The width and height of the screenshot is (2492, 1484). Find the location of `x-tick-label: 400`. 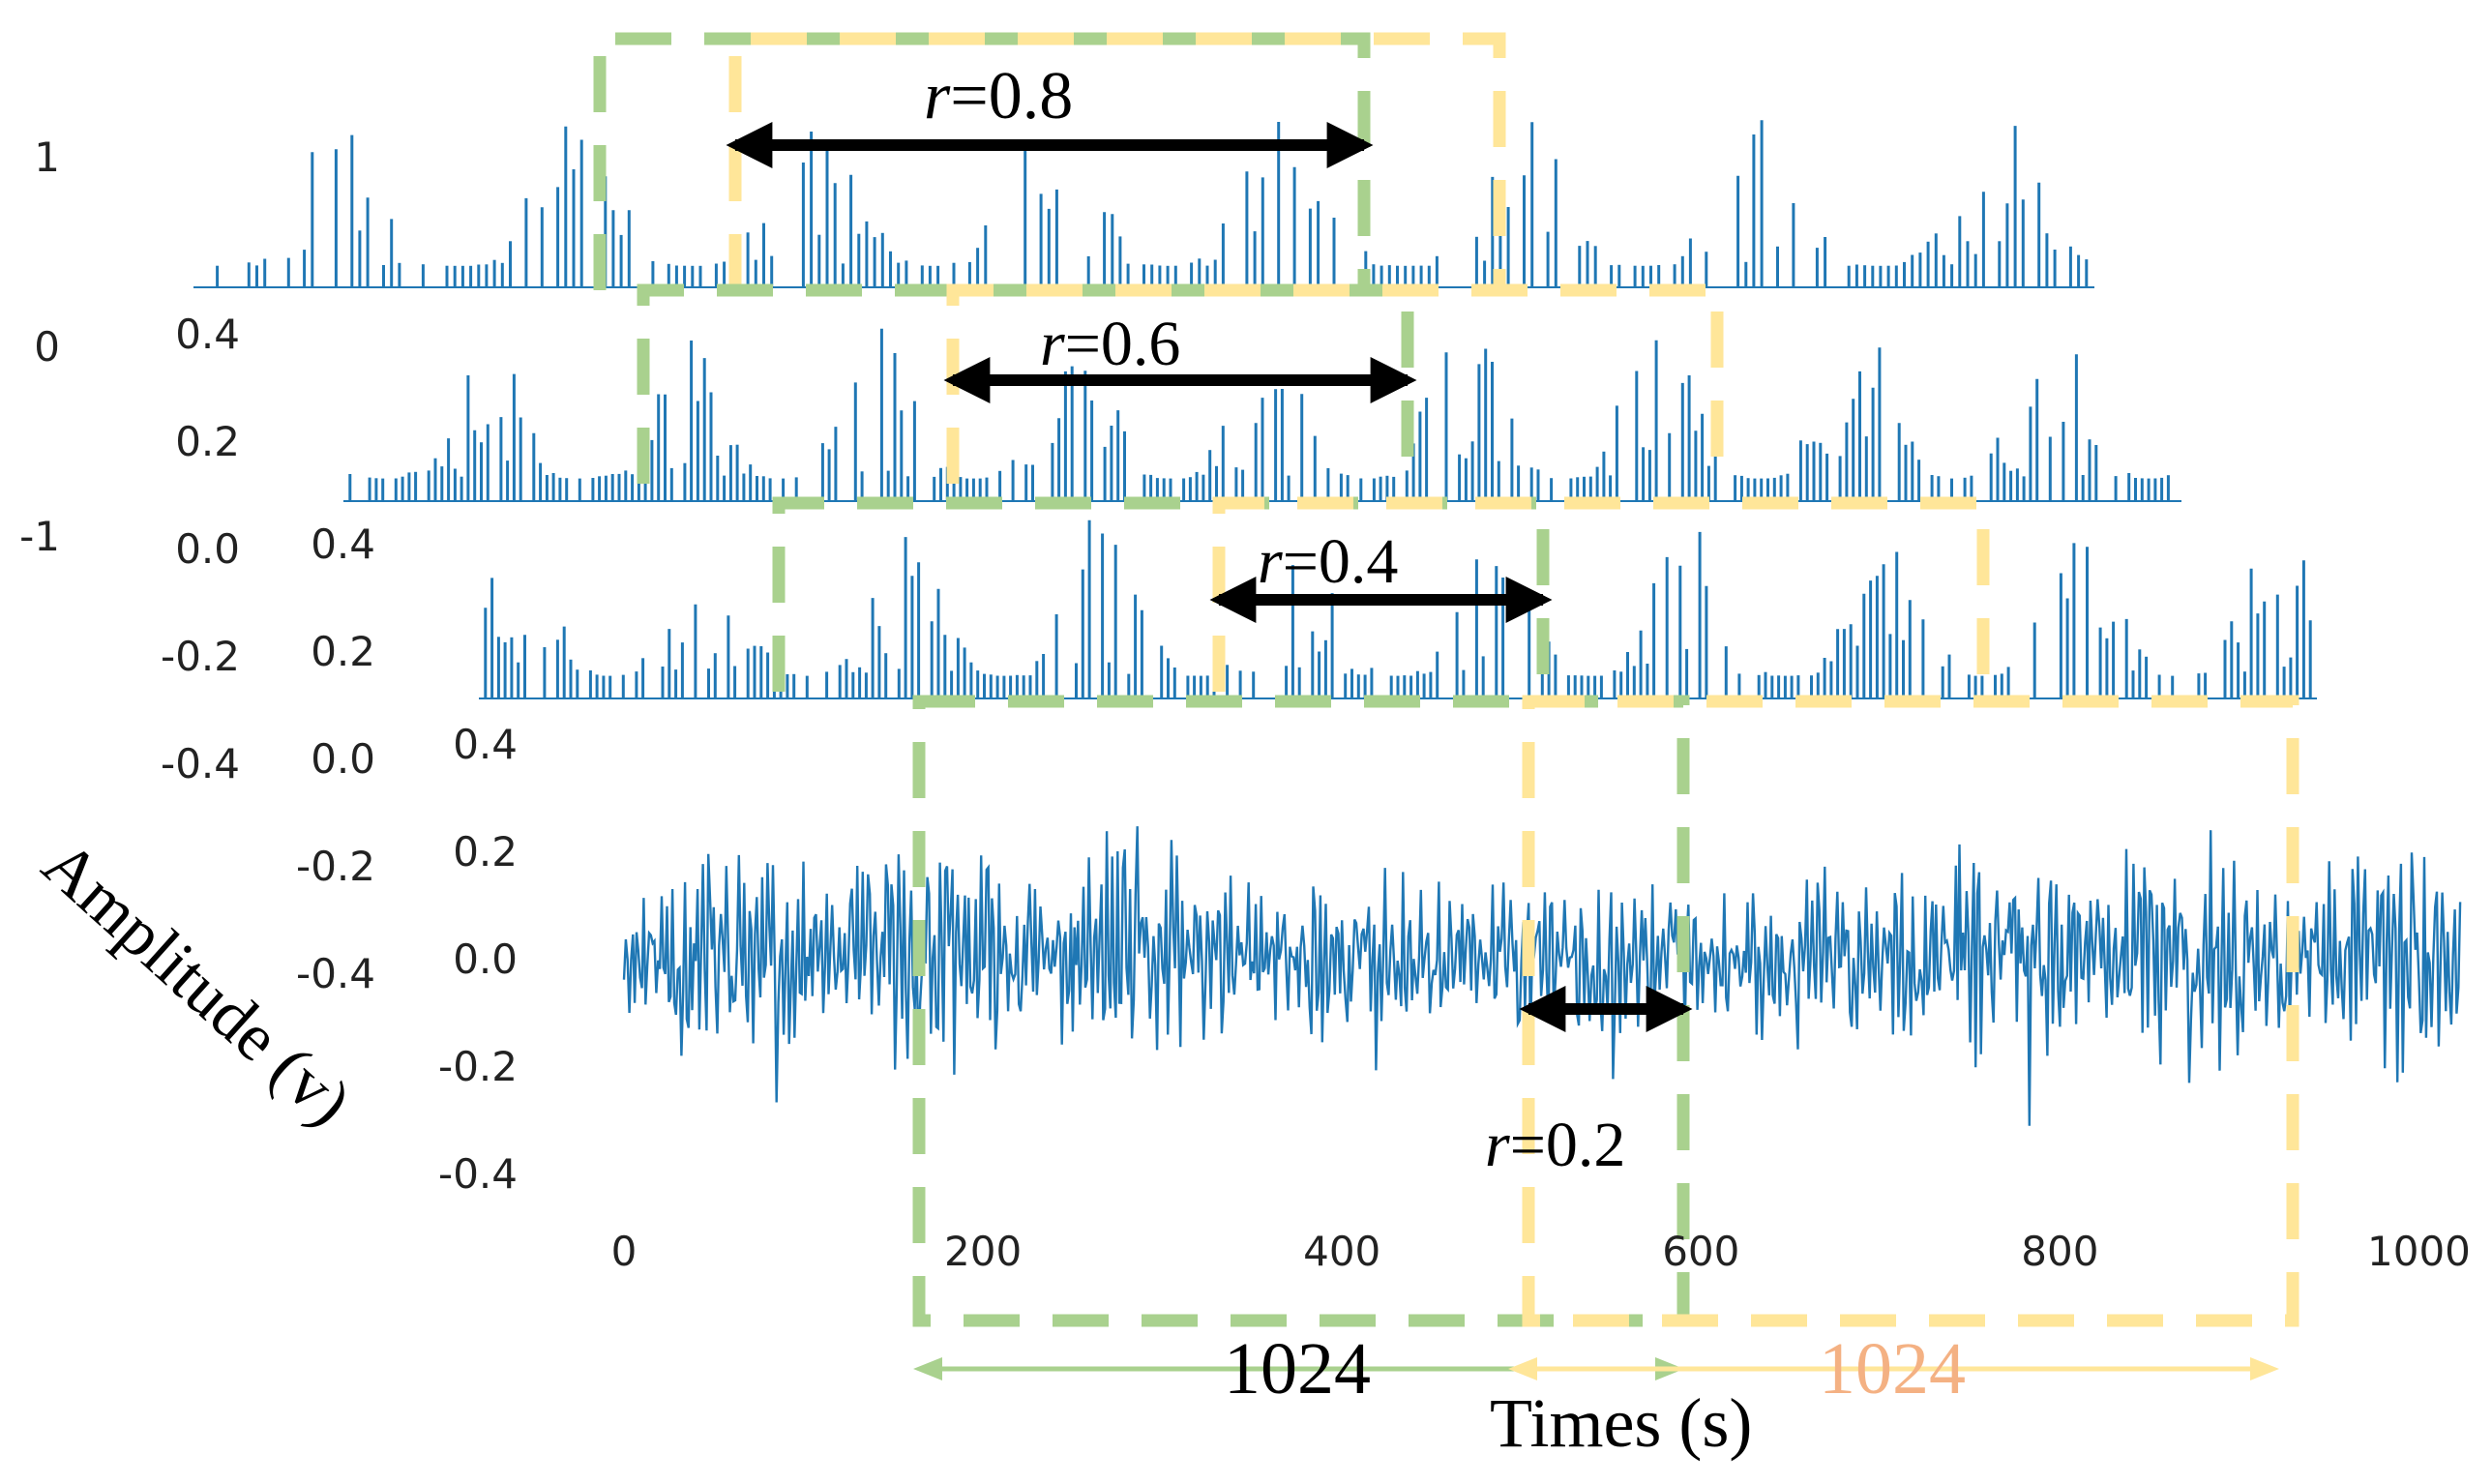

x-tick-label: 400 is located at coordinates (1342, 1251).